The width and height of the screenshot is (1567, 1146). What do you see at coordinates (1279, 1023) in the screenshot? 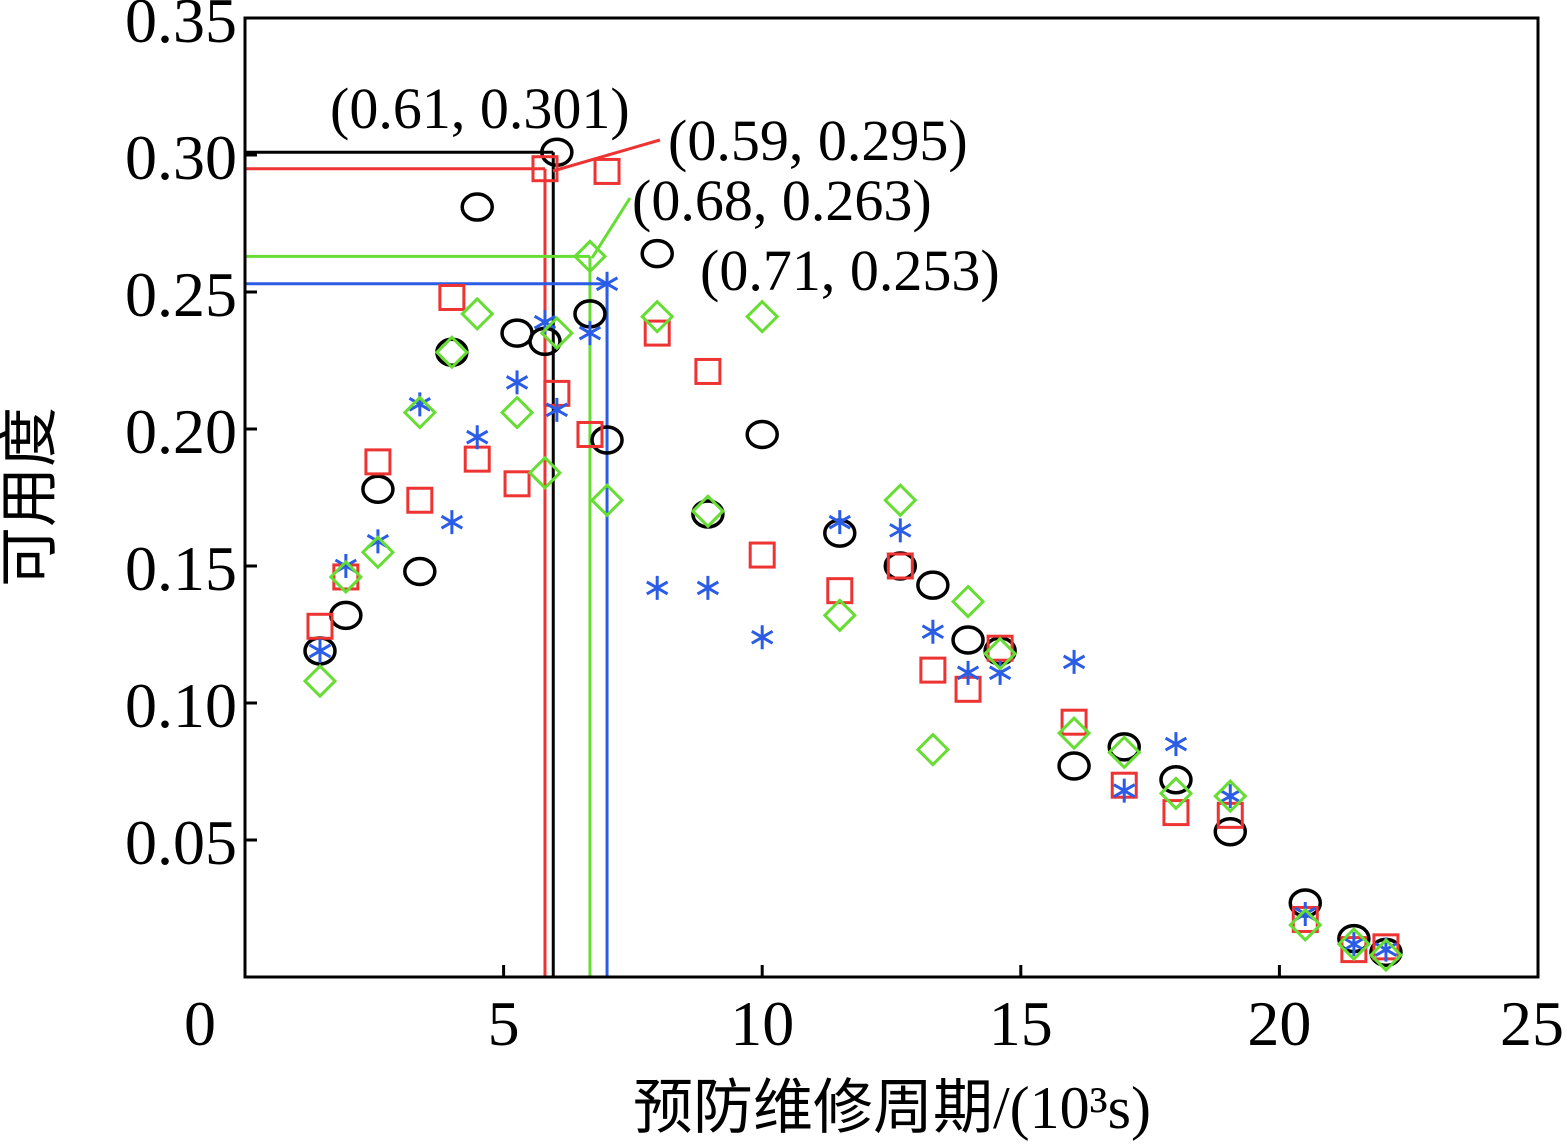
I see `x-tick-label: 20` at bounding box center [1279, 1023].